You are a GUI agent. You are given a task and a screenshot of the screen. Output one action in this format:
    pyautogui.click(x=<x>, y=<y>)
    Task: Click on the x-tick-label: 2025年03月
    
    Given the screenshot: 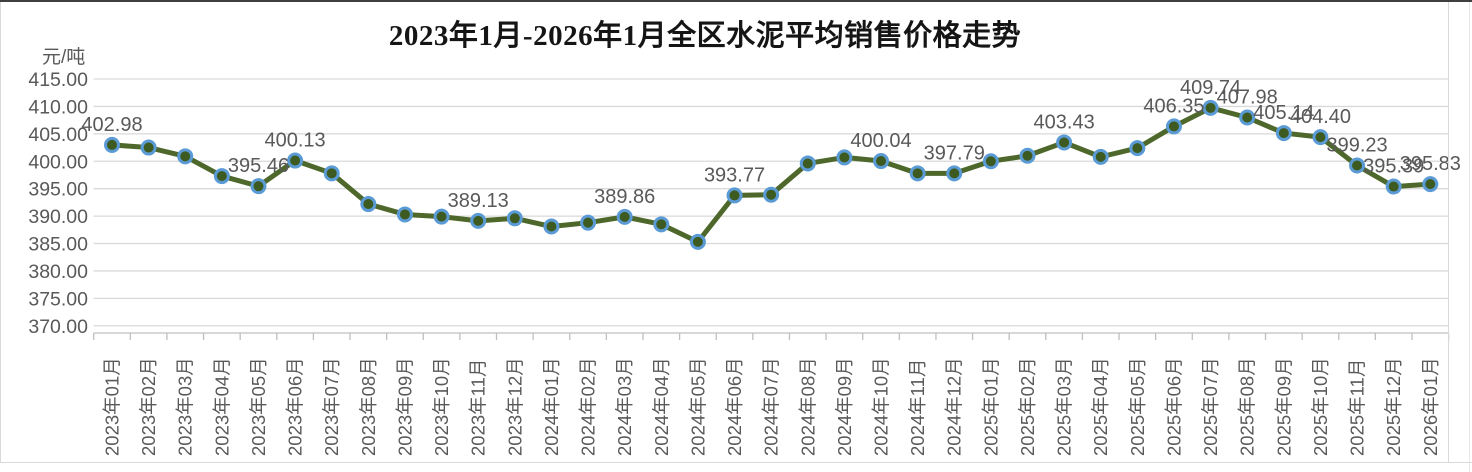 What is the action you would take?
    pyautogui.click(x=1064, y=406)
    